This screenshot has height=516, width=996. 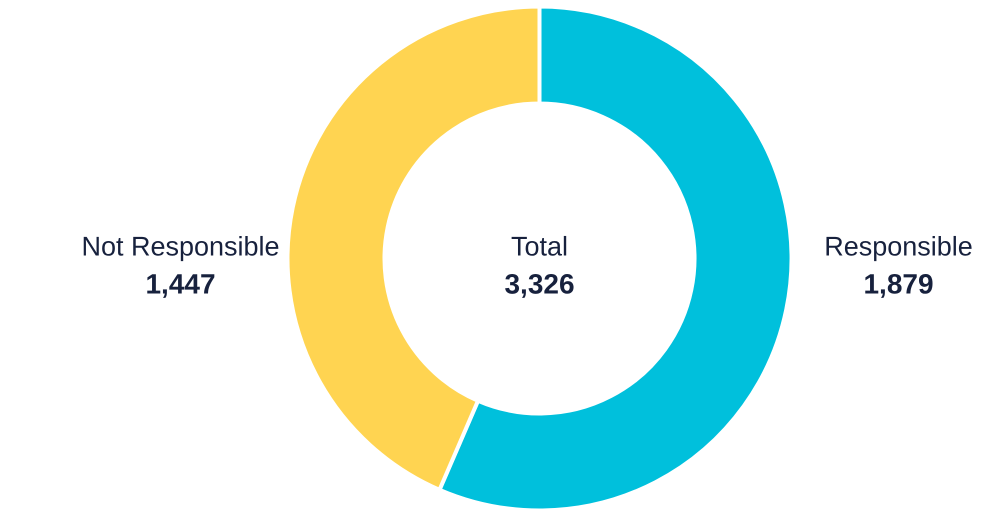 I want to click on text: Total, so click(x=539, y=247).